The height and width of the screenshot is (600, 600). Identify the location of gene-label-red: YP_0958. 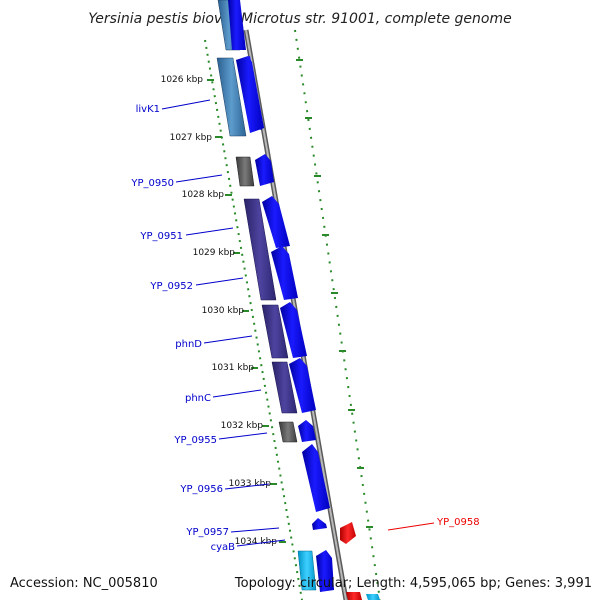
(458, 522).